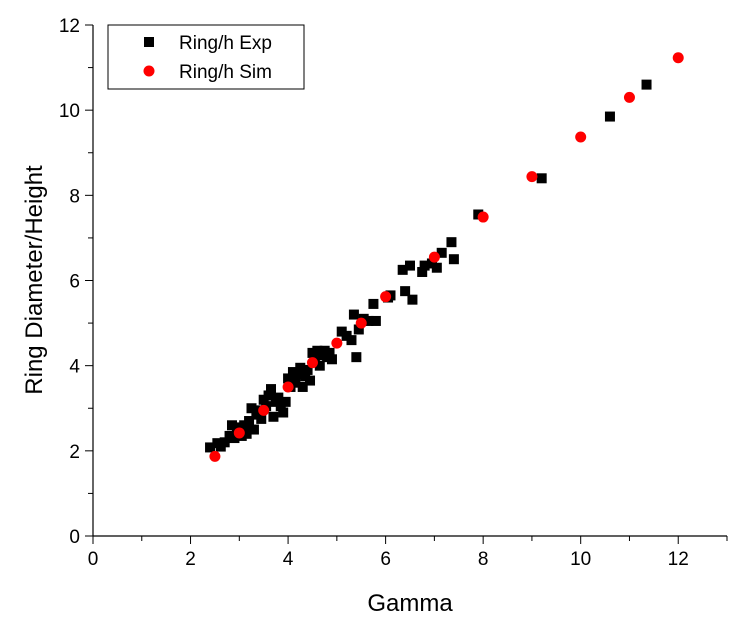 This screenshot has height=632, width=752. What do you see at coordinates (678, 559) in the screenshot?
I see `x-tick-label: 12` at bounding box center [678, 559].